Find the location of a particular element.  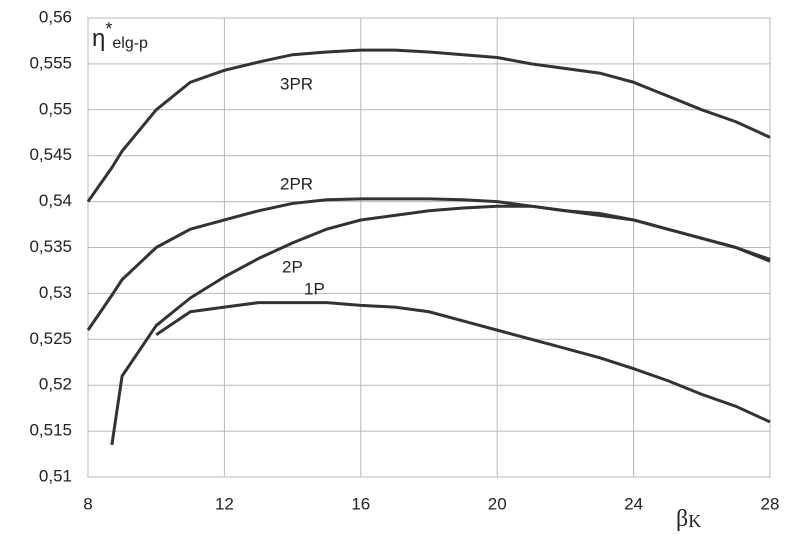

series-label: 1P is located at coordinates (314, 288).